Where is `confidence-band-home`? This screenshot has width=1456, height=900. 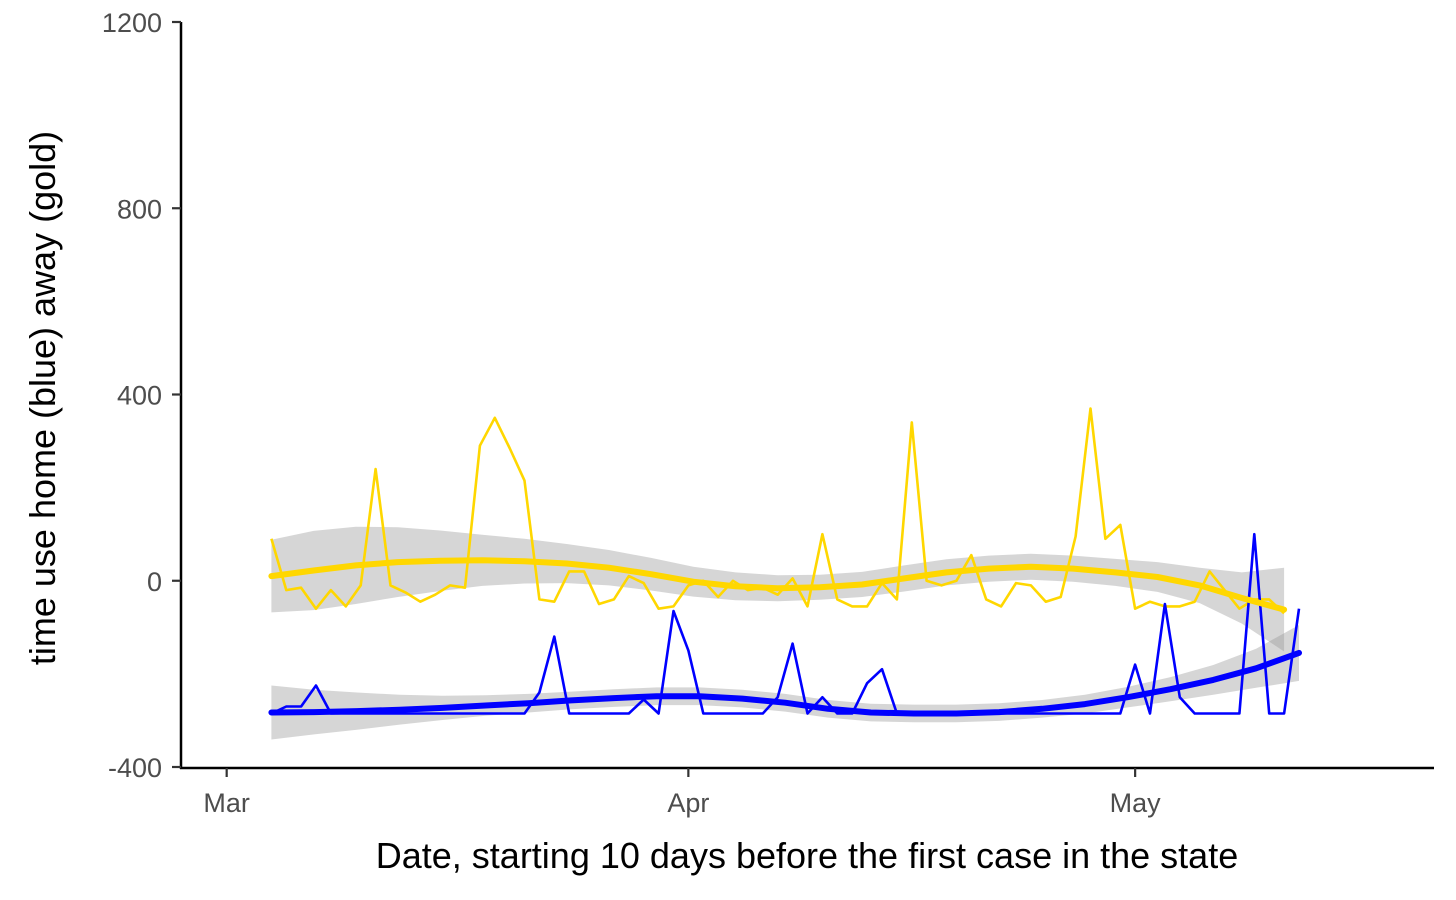
confidence-band-home is located at coordinates (785, 682).